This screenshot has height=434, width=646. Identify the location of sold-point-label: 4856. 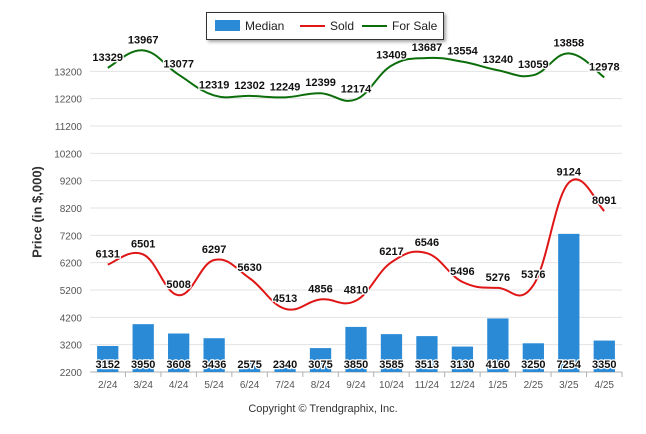
(320, 289).